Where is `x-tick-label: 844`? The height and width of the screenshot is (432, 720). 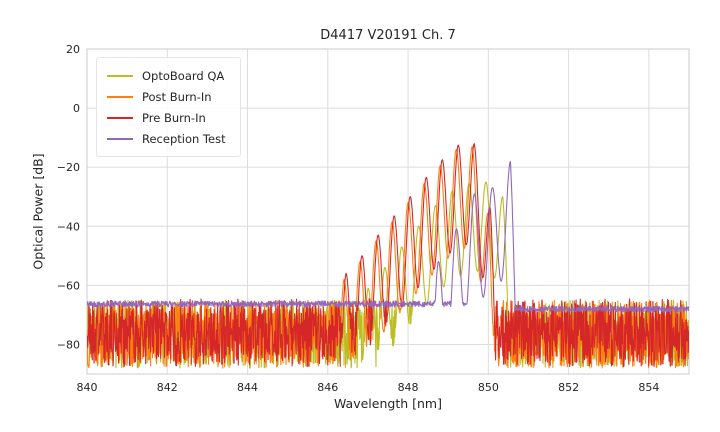
x-tick-label: 844 is located at coordinates (247, 387).